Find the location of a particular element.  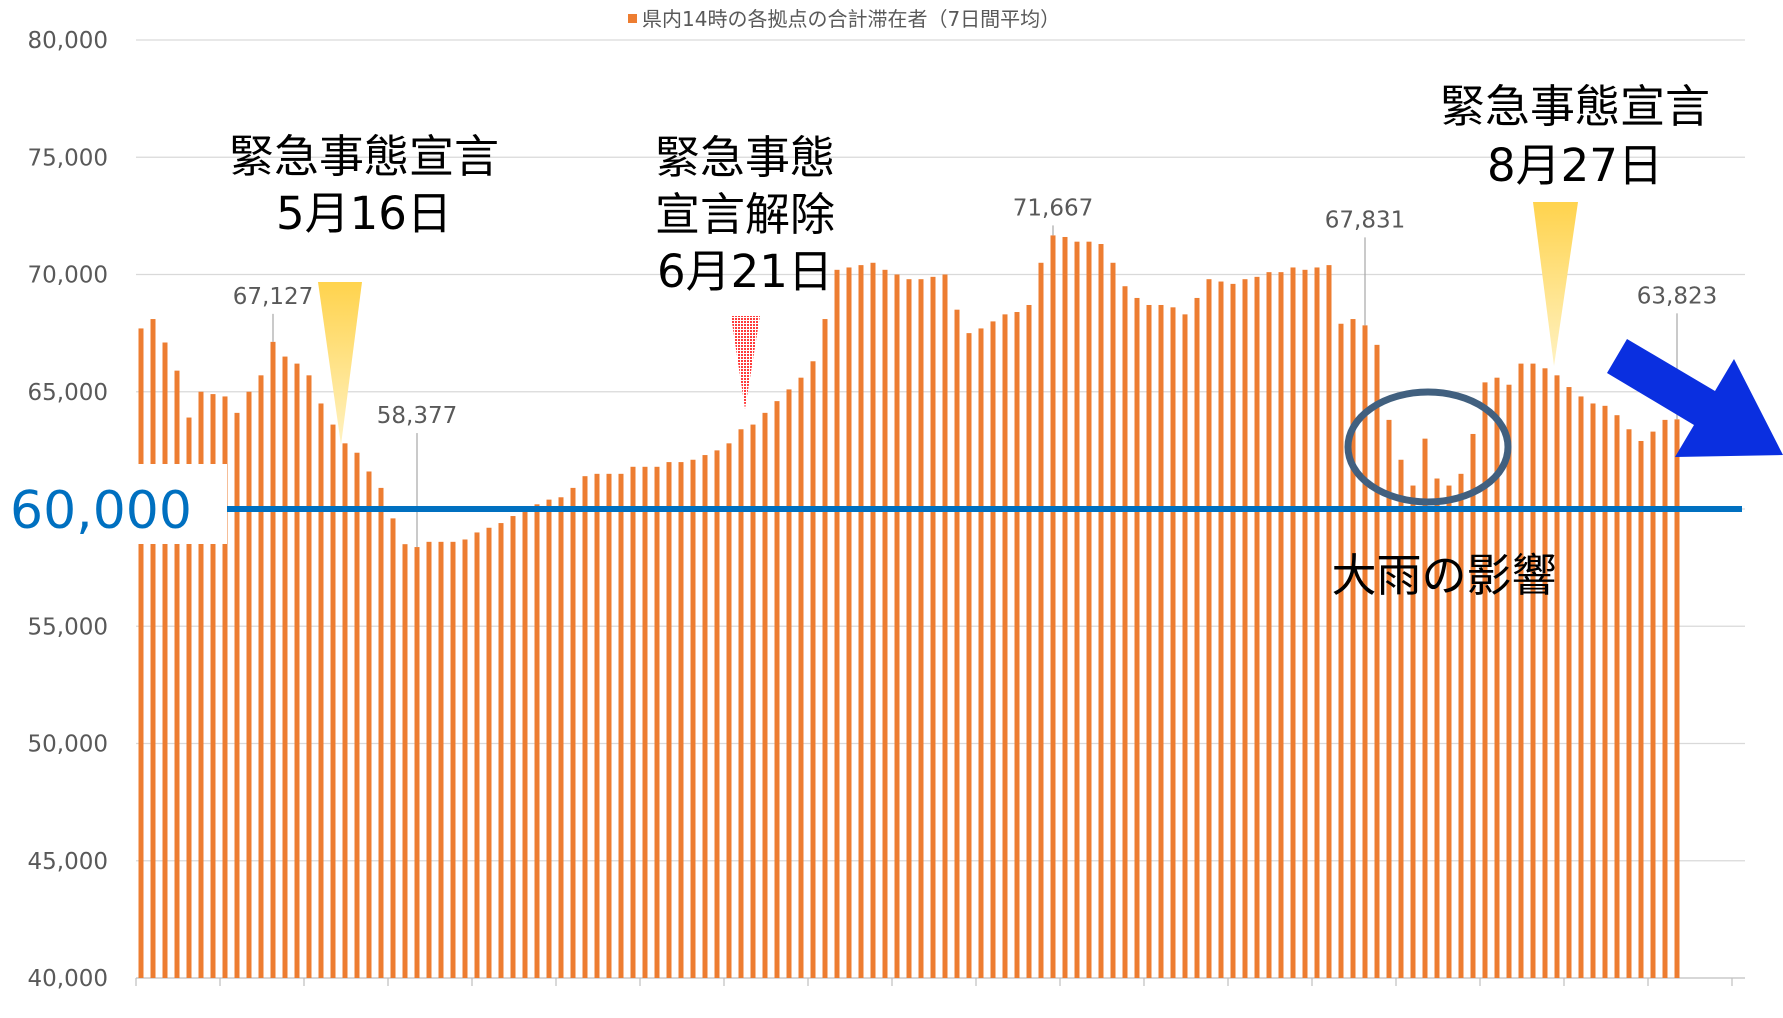

value-label: 67,831 is located at coordinates (1365, 220).